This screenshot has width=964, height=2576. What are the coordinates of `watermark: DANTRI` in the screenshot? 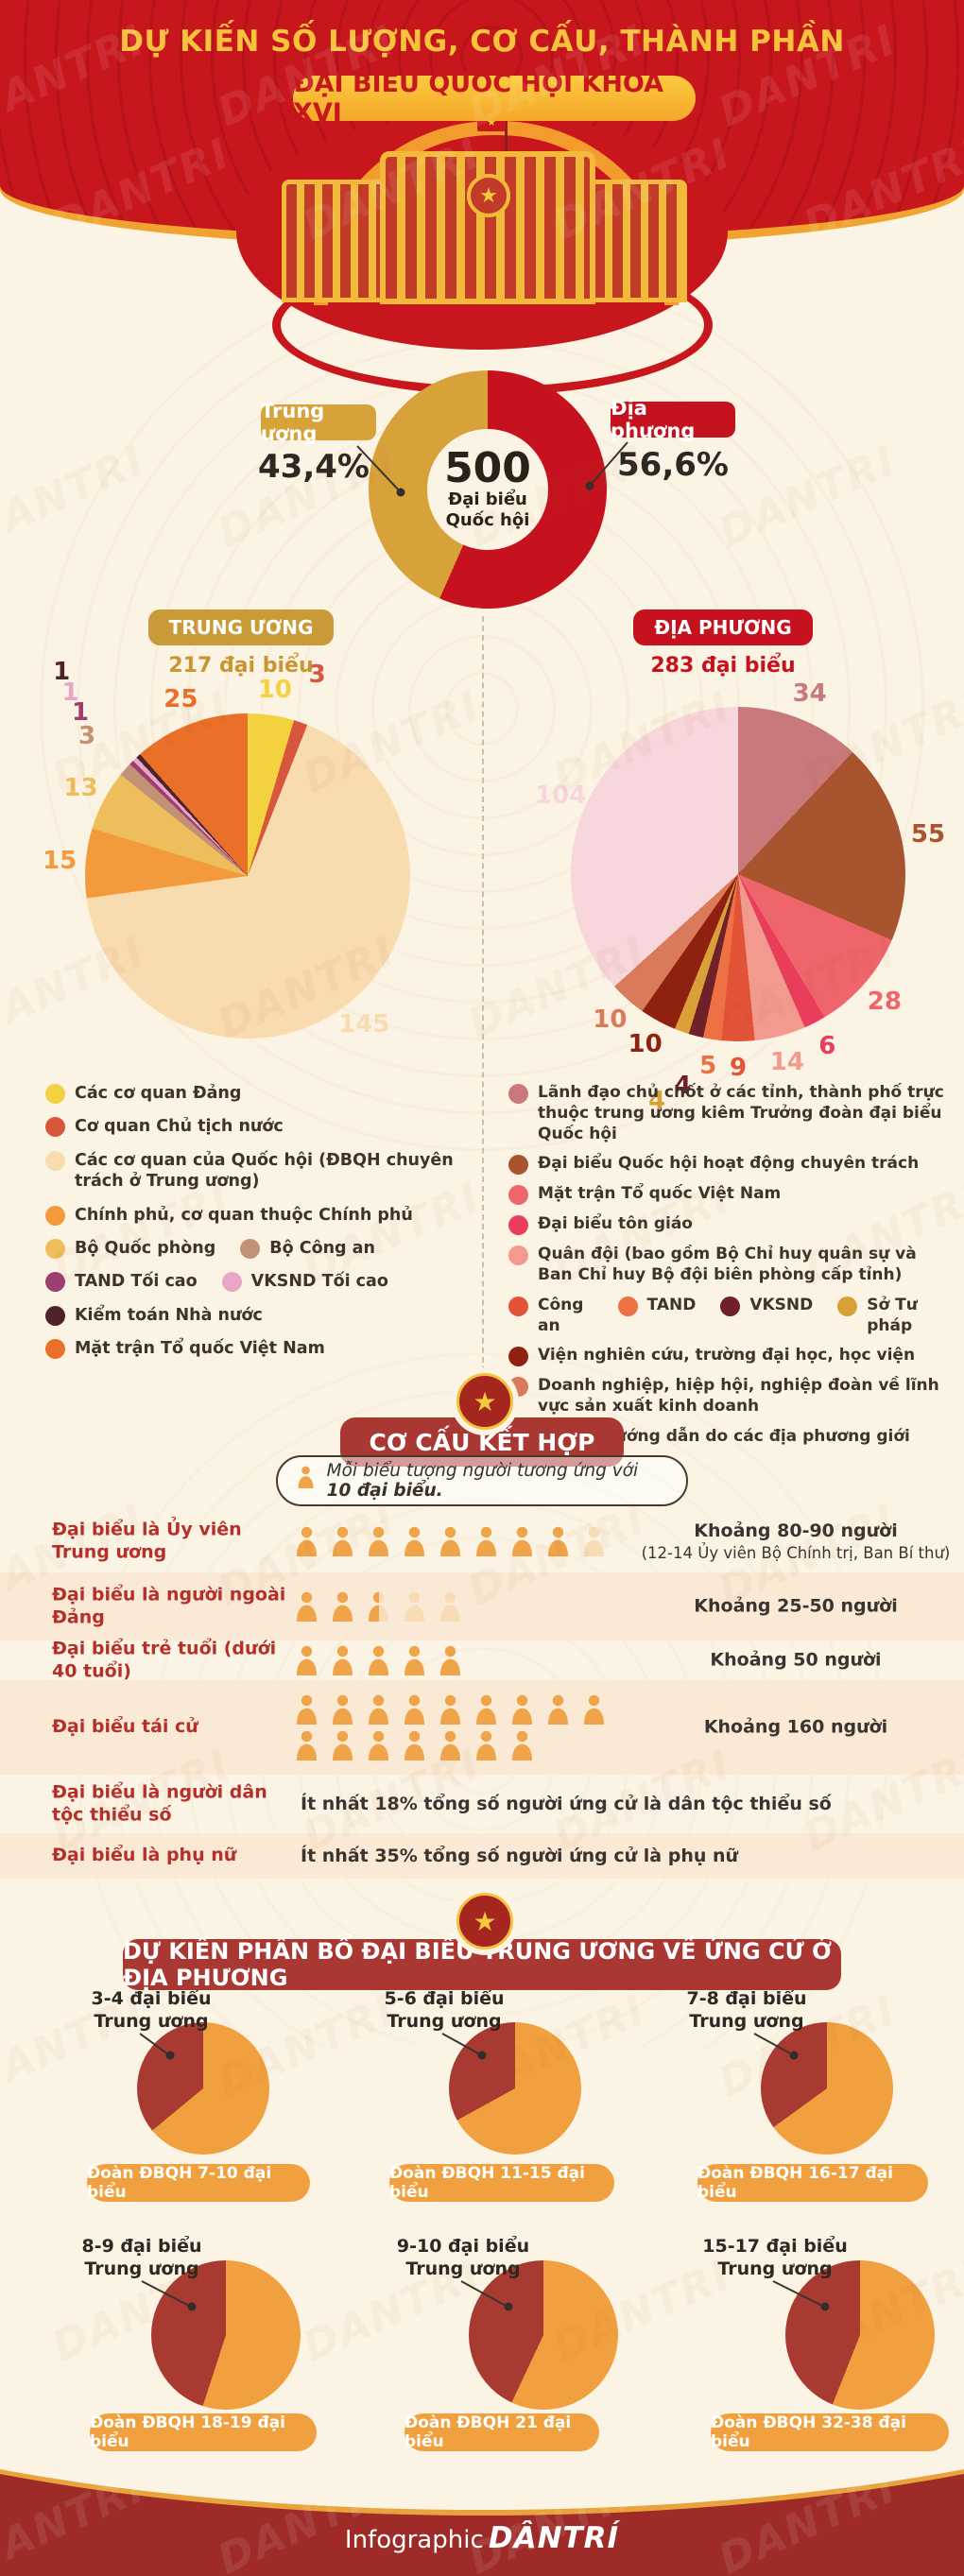 It's located at (808, 497).